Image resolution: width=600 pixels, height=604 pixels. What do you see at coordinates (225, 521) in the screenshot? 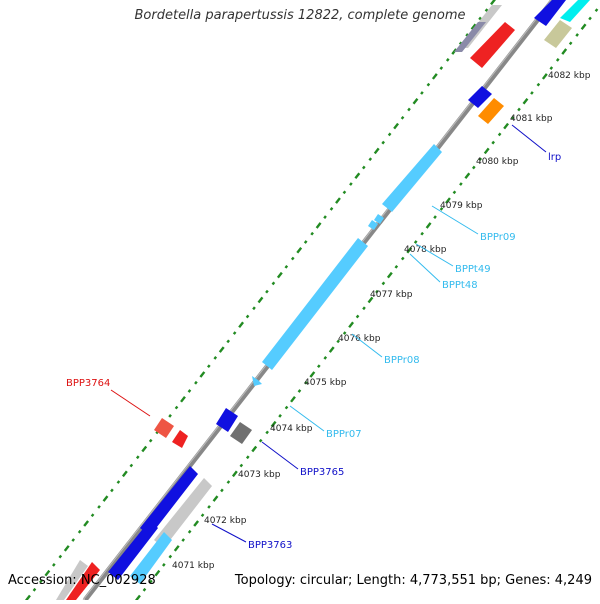
I see `kbp-label: 4072 kbp` at bounding box center [225, 521].